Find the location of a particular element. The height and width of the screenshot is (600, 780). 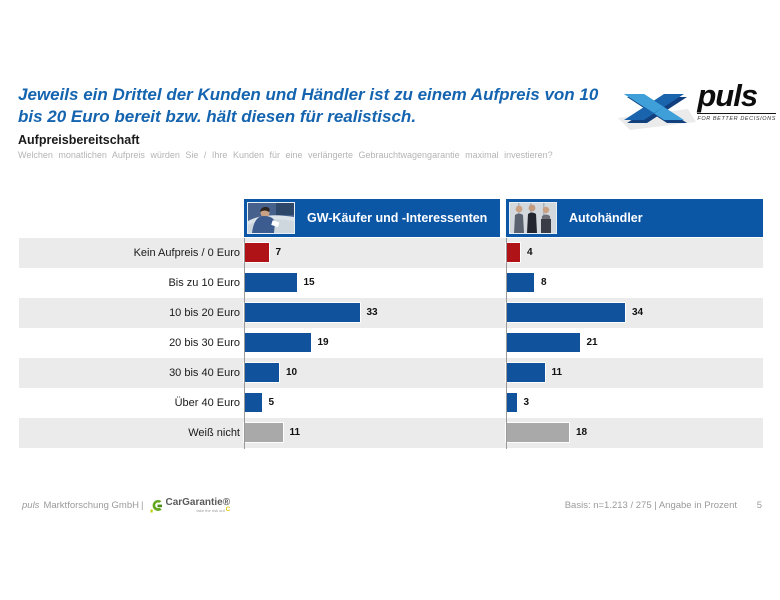

column-header-buyers: GW-Käufer und -Interessenten is located at coordinates (372, 218).